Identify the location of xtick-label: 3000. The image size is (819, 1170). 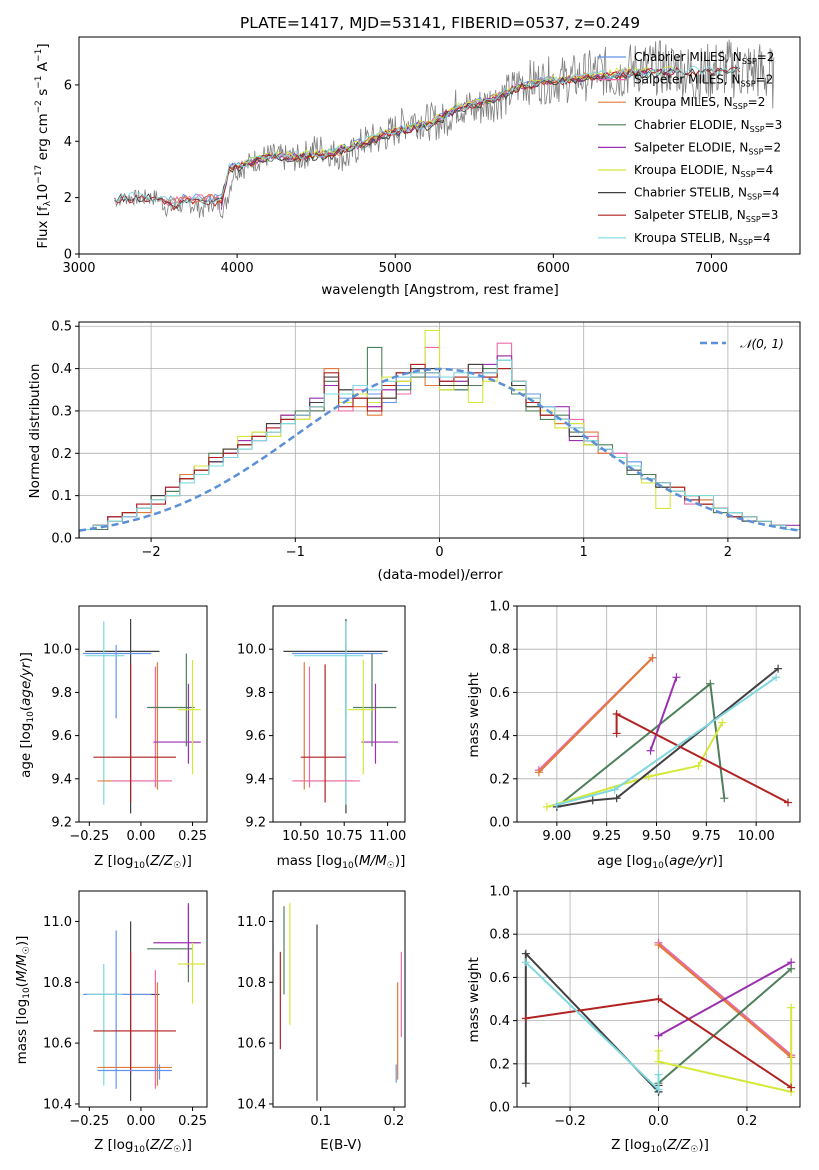
(78, 268).